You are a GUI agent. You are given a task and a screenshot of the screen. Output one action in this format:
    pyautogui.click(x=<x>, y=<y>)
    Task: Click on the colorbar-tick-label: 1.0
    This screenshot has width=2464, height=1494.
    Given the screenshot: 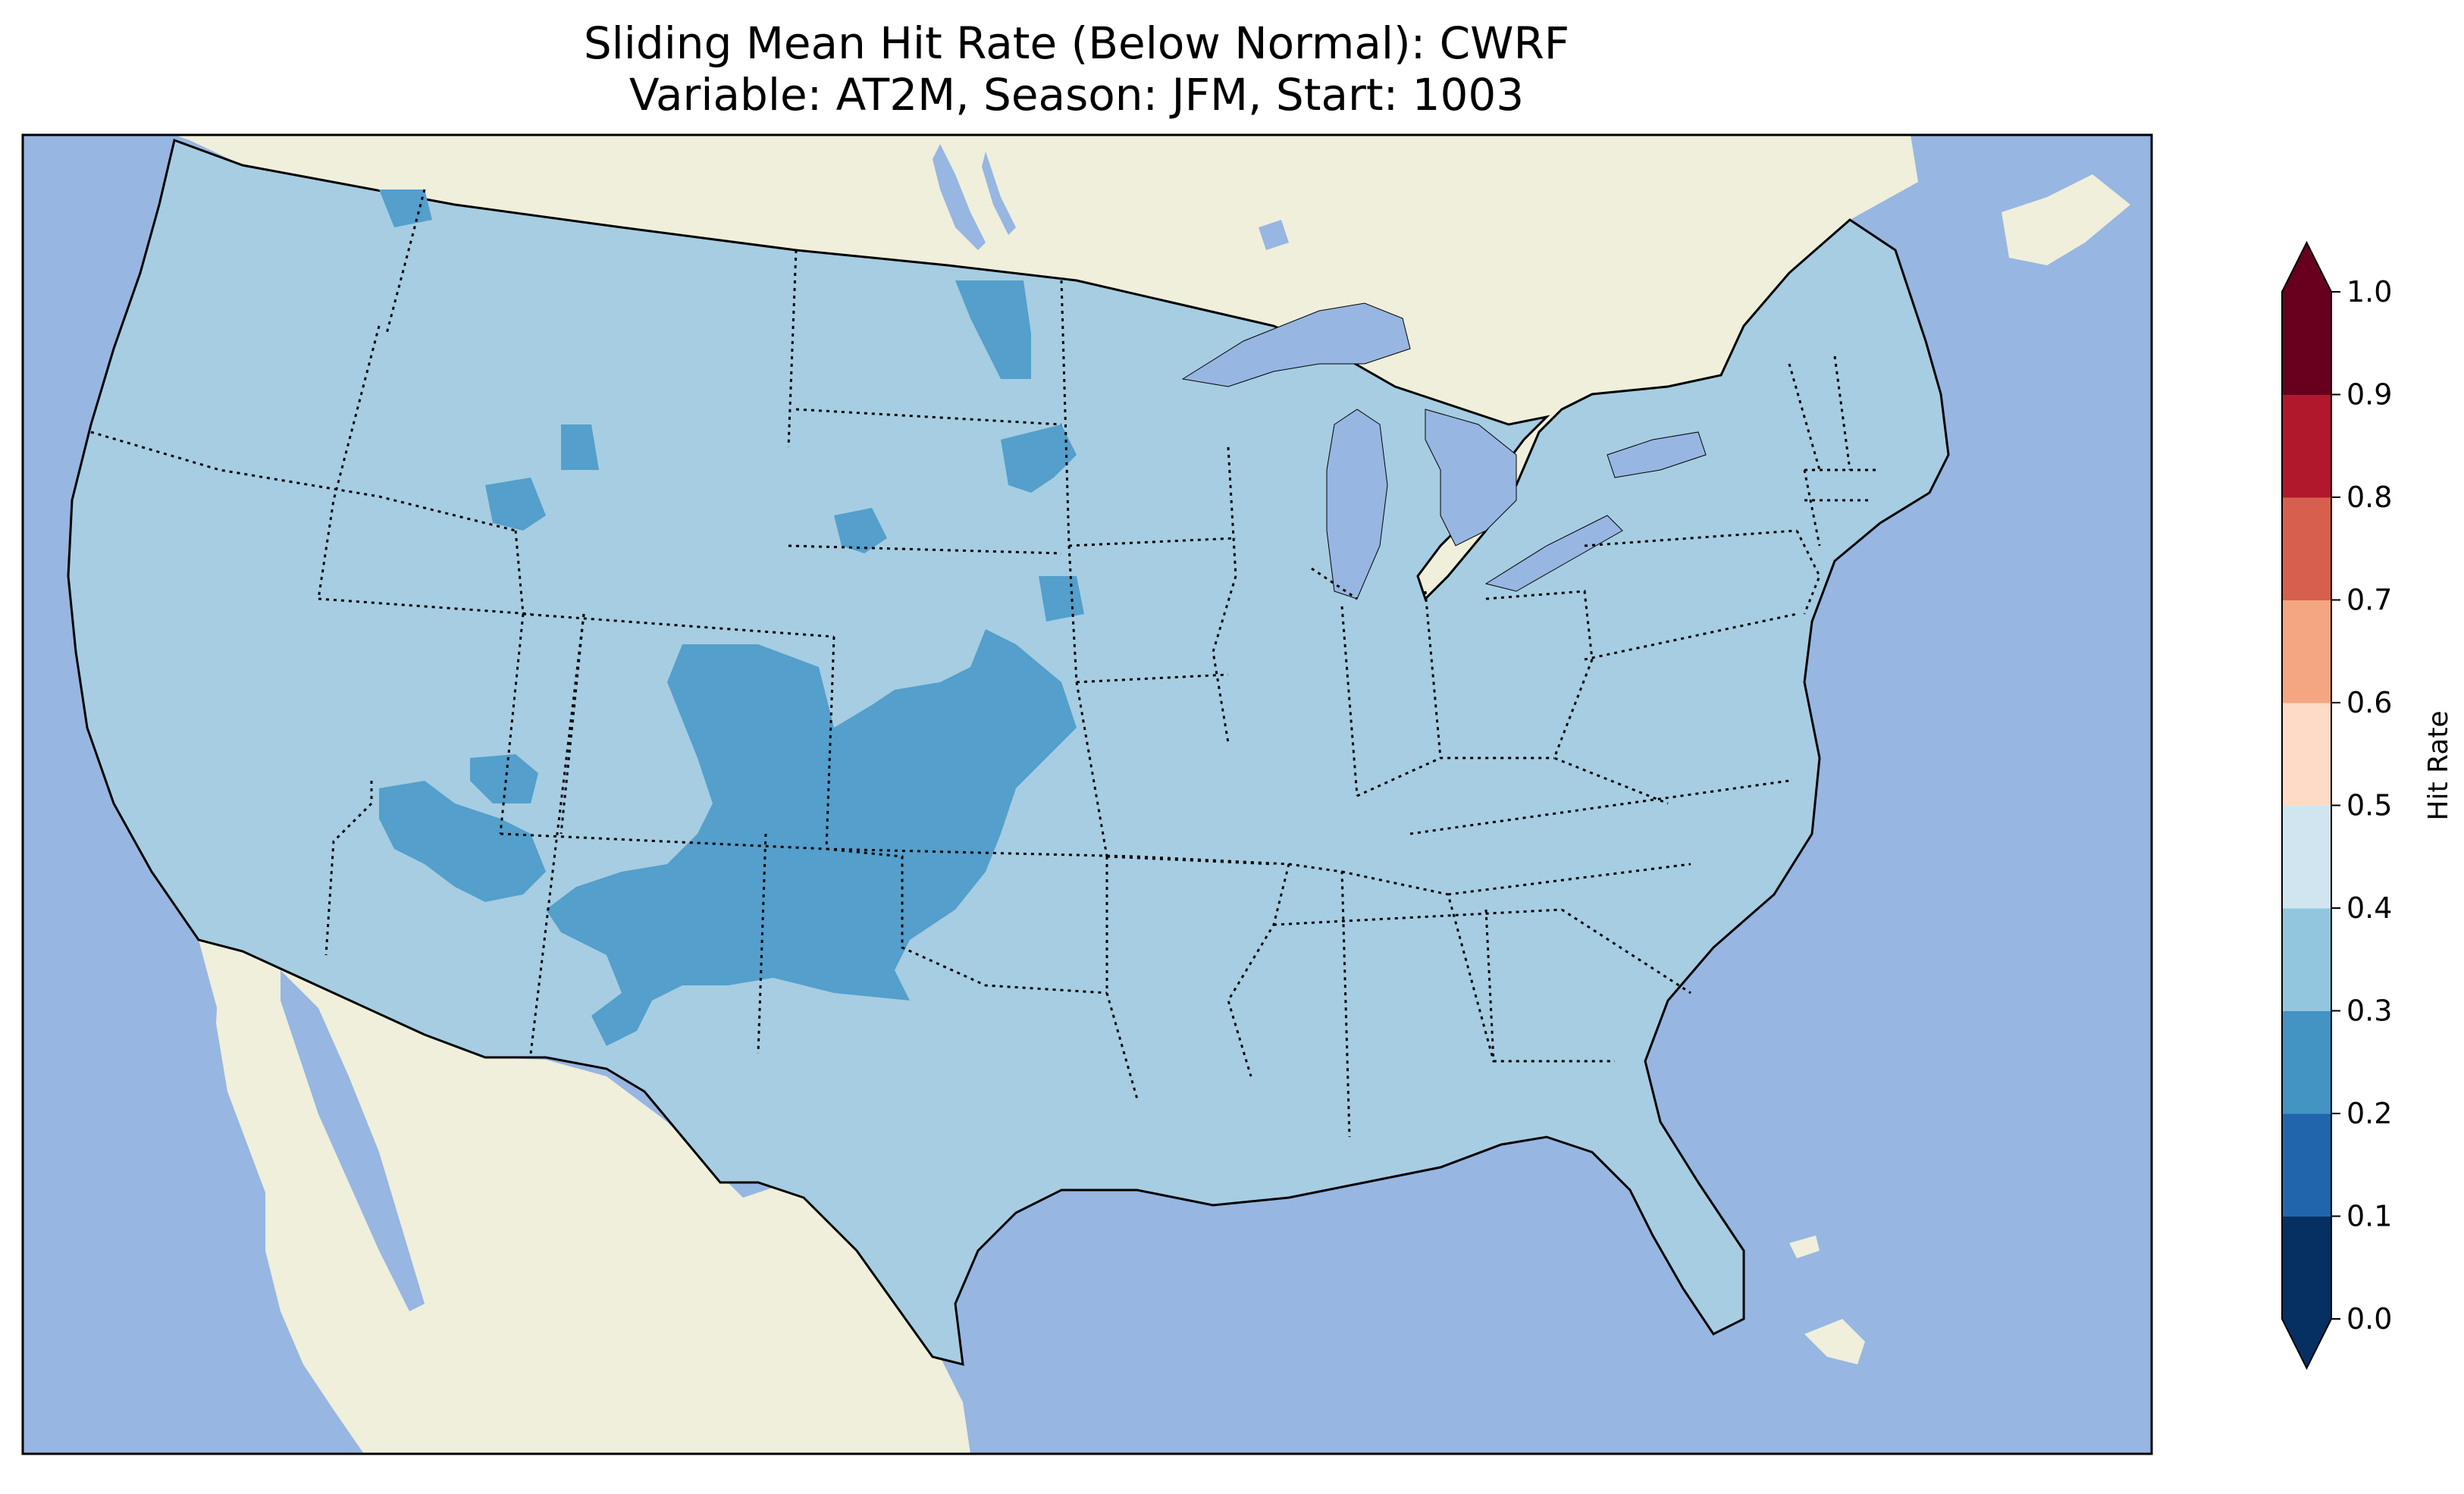 What is the action you would take?
    pyautogui.click(x=2369, y=292)
    